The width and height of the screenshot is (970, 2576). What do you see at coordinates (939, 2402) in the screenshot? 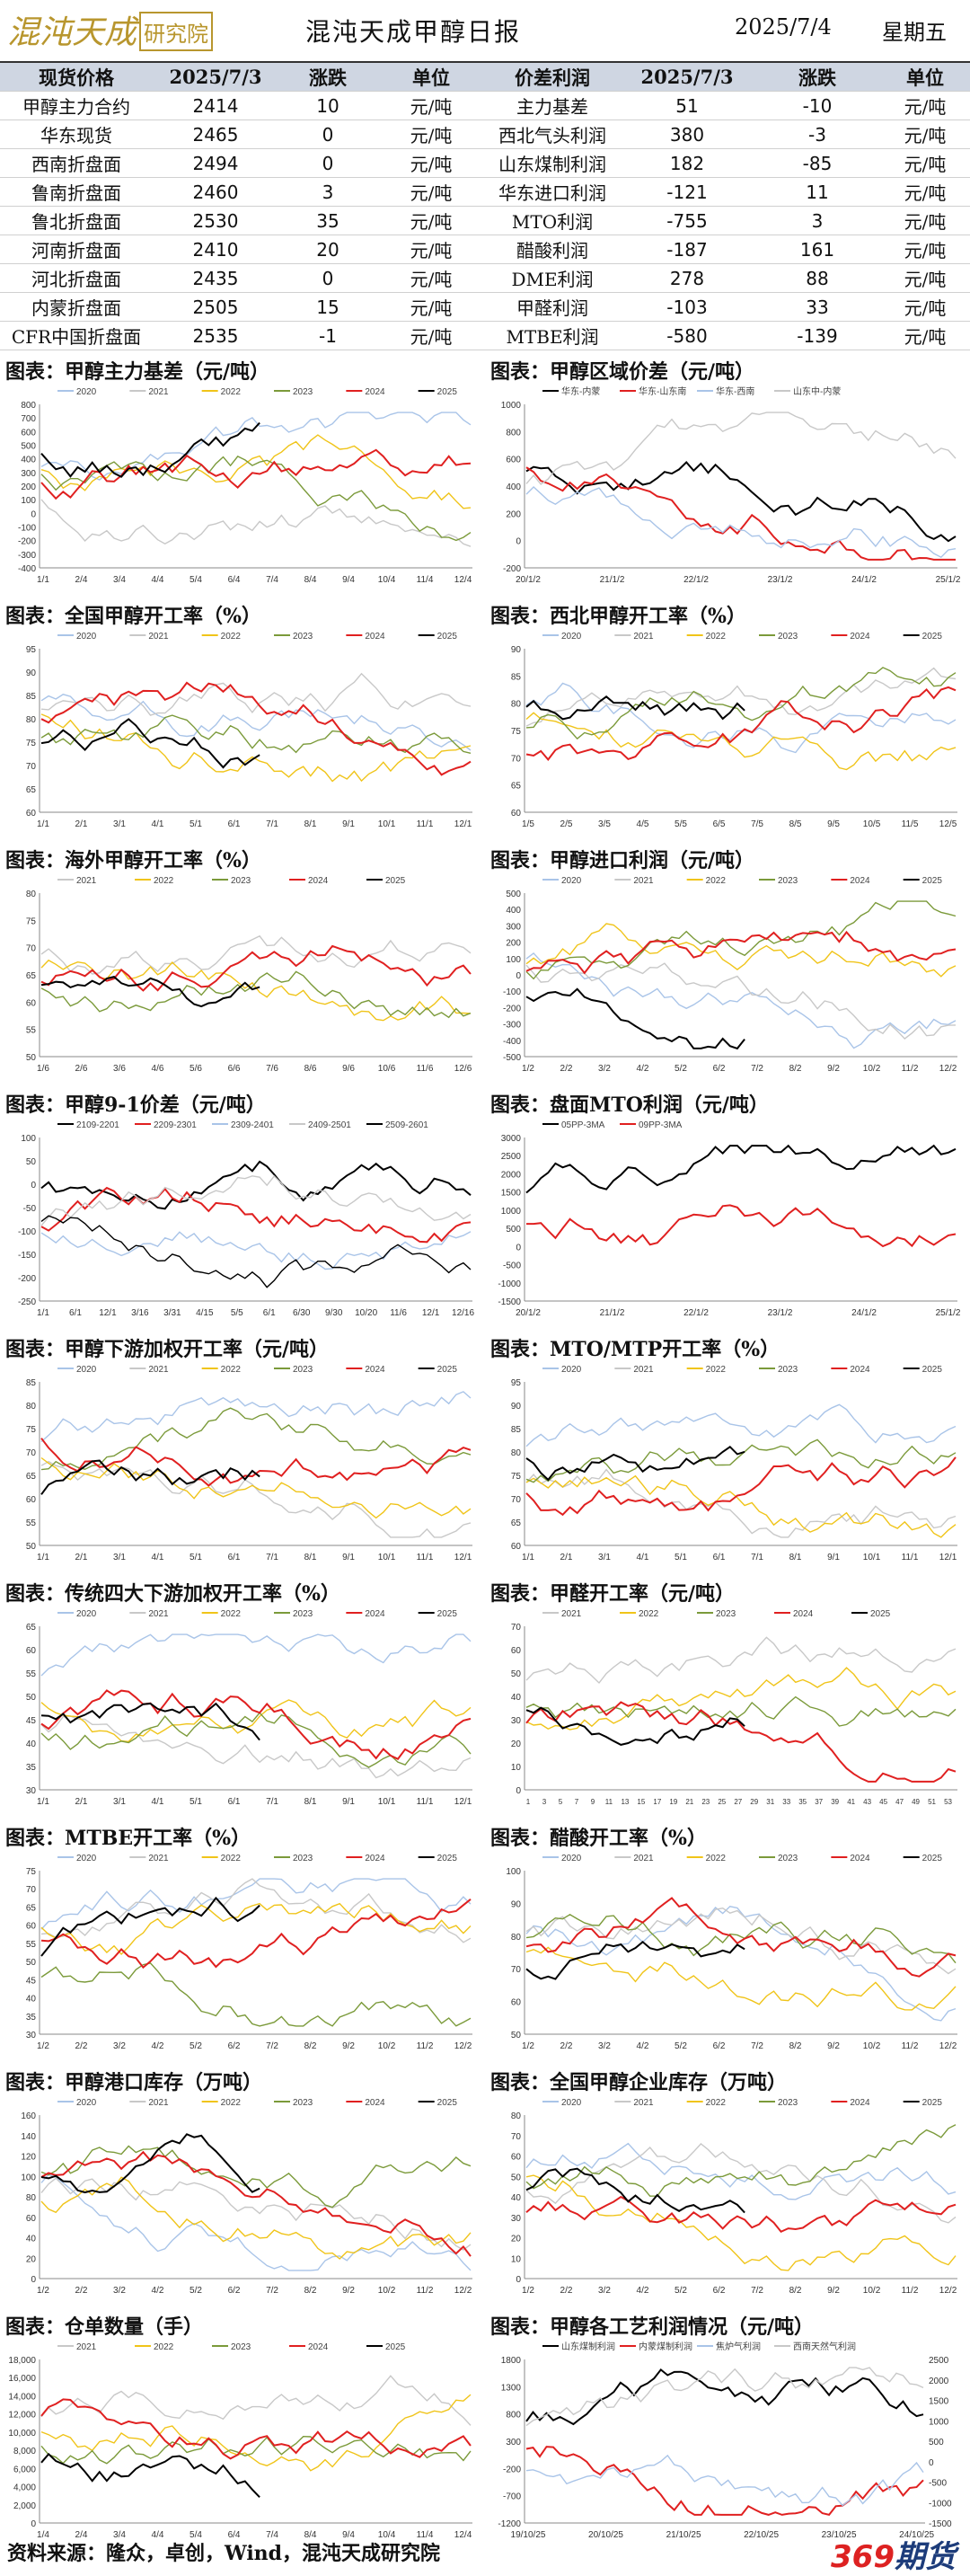
I see `y2-tick-label: 1500` at bounding box center [939, 2402].